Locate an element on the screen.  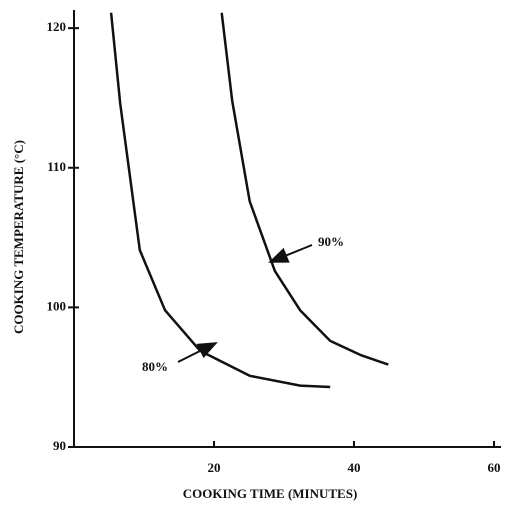
y-tick-label: 120 is located at coordinates (57, 26).